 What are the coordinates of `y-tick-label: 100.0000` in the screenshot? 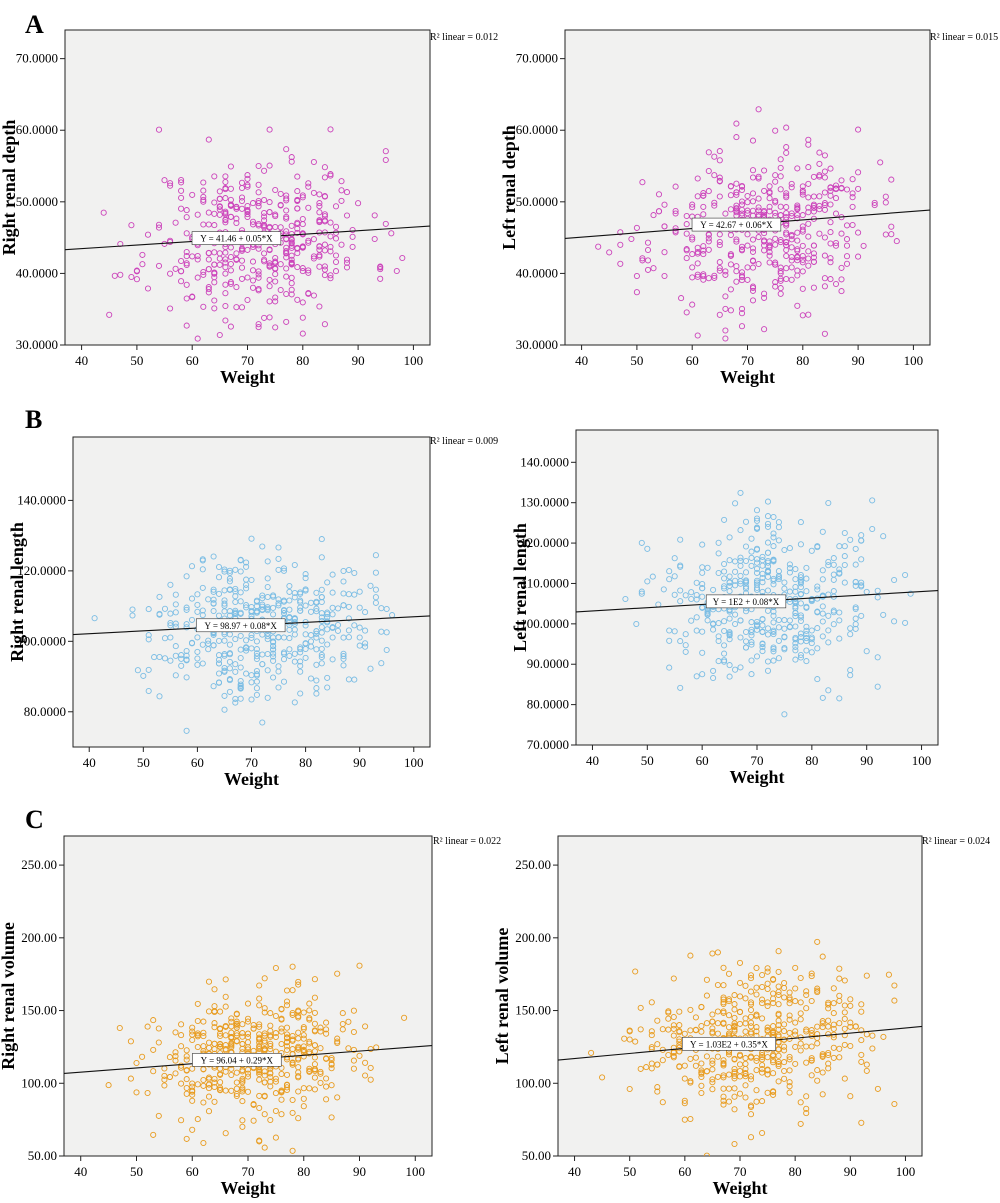 It's located at (544, 623).